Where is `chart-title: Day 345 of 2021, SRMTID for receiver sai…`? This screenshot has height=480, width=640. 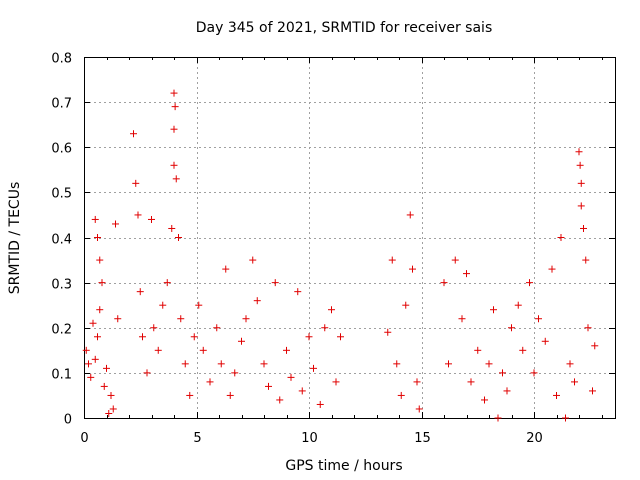 chart-title: Day 345 of 2021, SRMTID for receiver sai… is located at coordinates (344, 28).